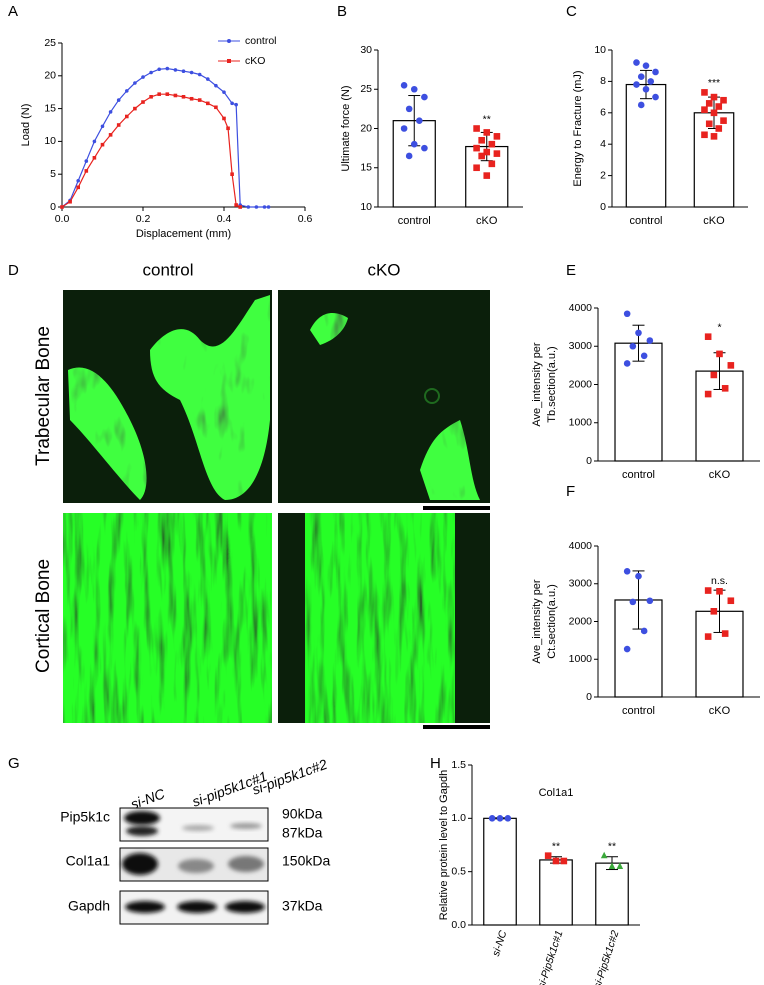  I want to click on y-axis-label: Tb.section(a.u.), so click(552, 384).